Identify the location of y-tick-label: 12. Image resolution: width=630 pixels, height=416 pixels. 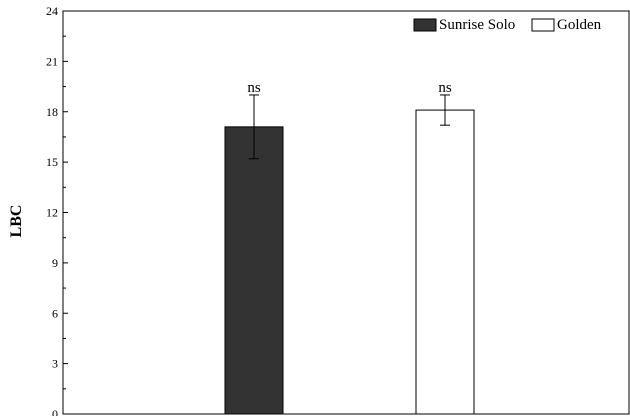
(52, 213).